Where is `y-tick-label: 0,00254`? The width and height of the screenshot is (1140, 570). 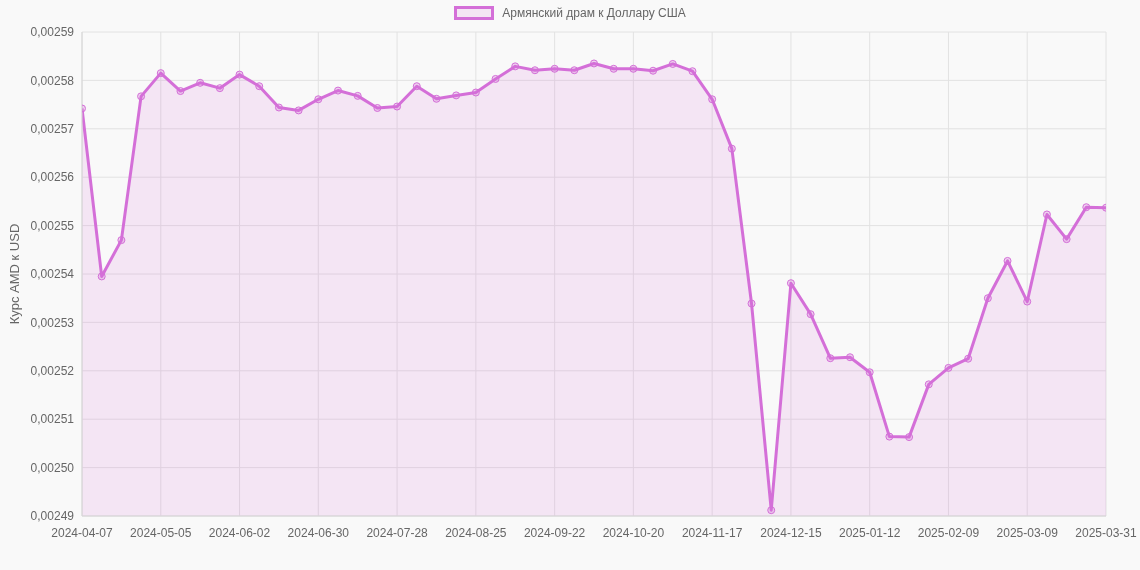
y-tick-label: 0,00254 is located at coordinates (52, 274).